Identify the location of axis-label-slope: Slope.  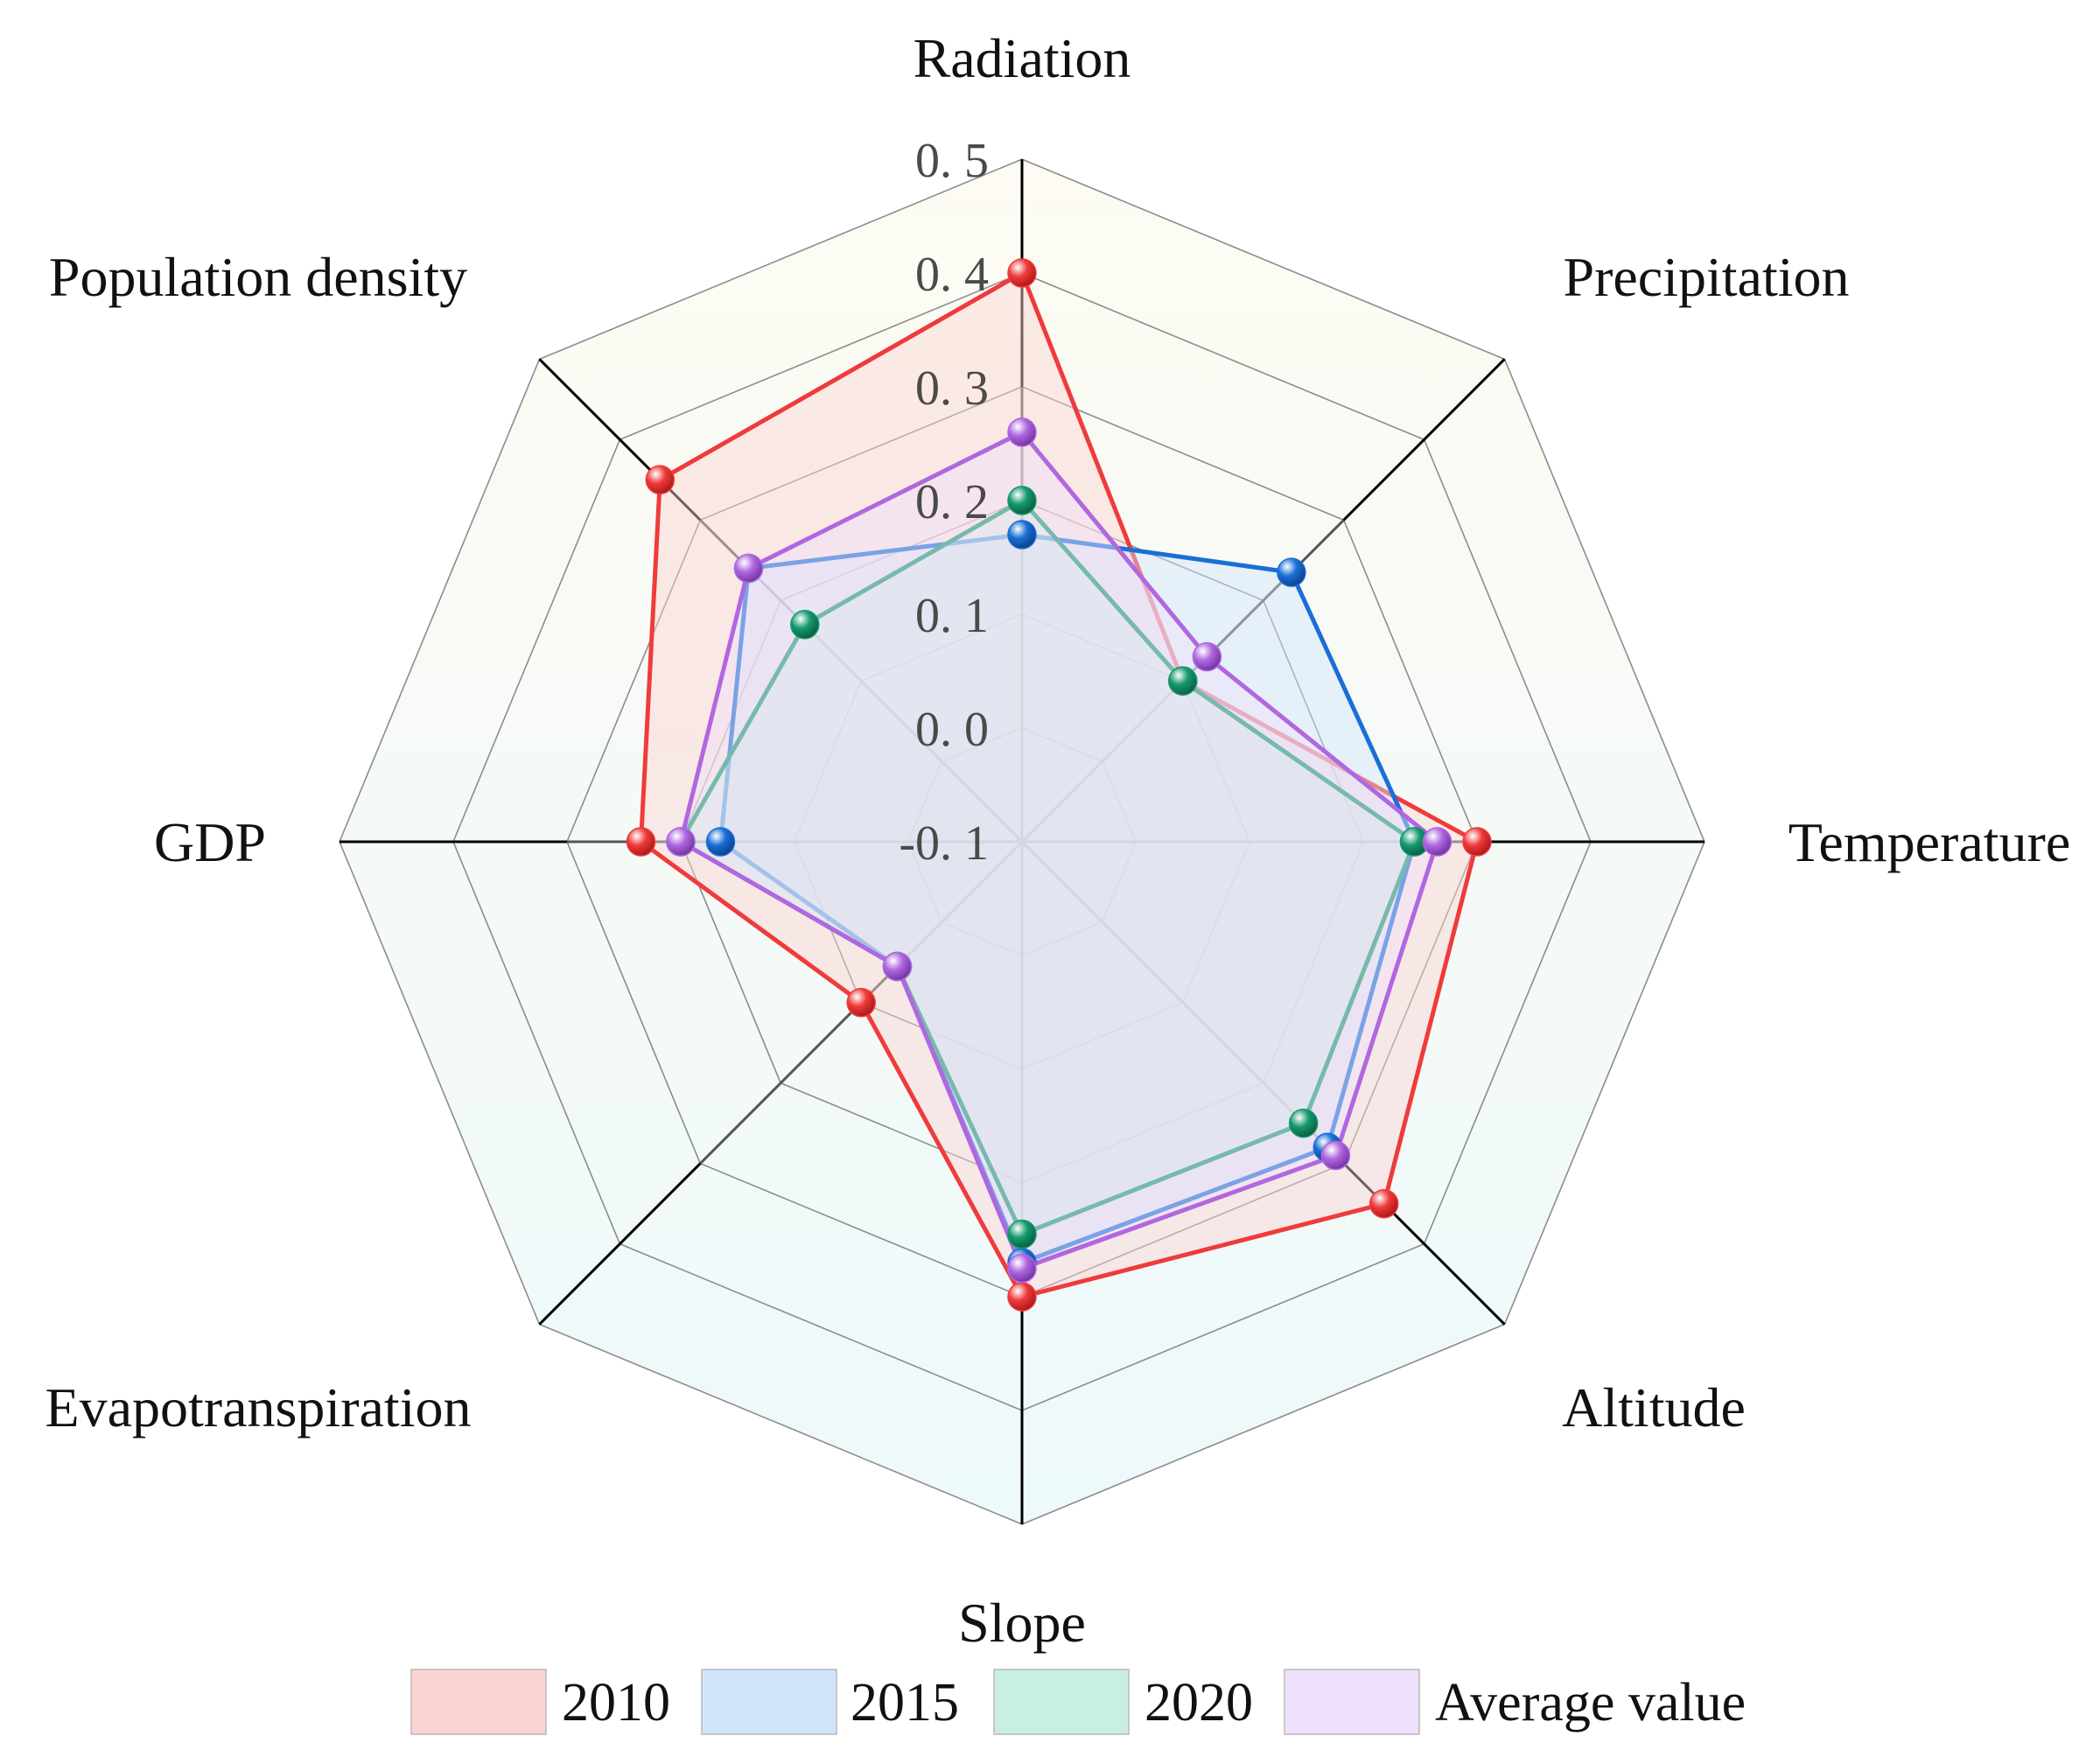
(1022, 1623).